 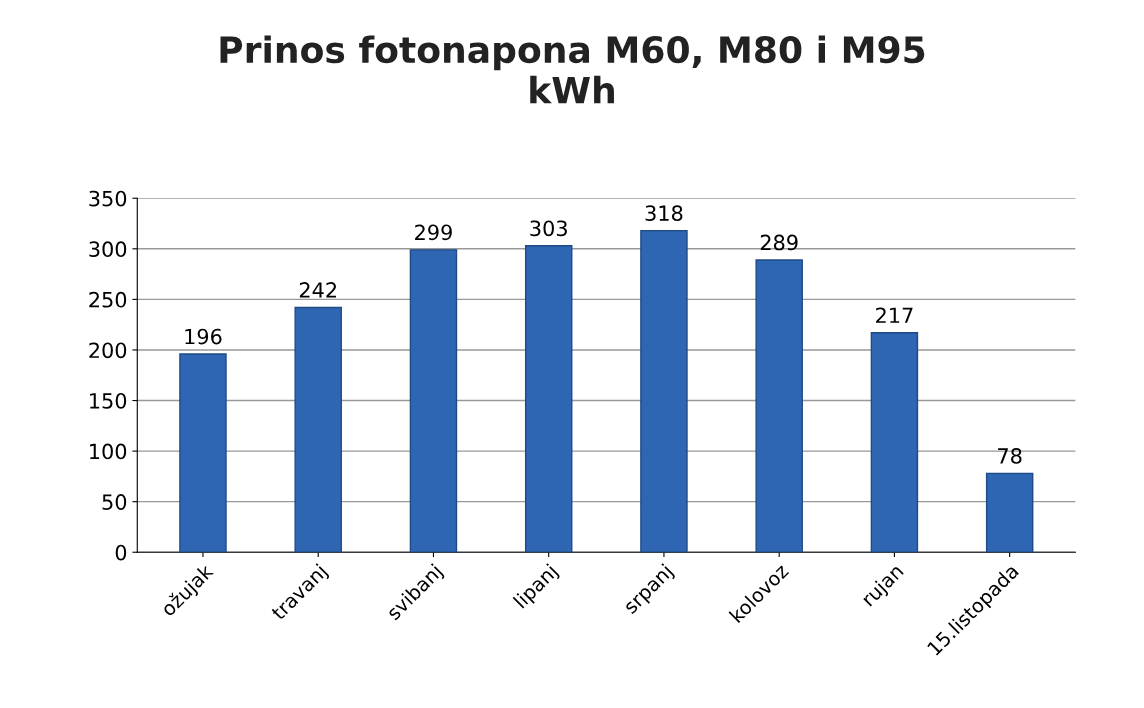 What do you see at coordinates (664, 213) in the screenshot?
I see `data-label: 318` at bounding box center [664, 213].